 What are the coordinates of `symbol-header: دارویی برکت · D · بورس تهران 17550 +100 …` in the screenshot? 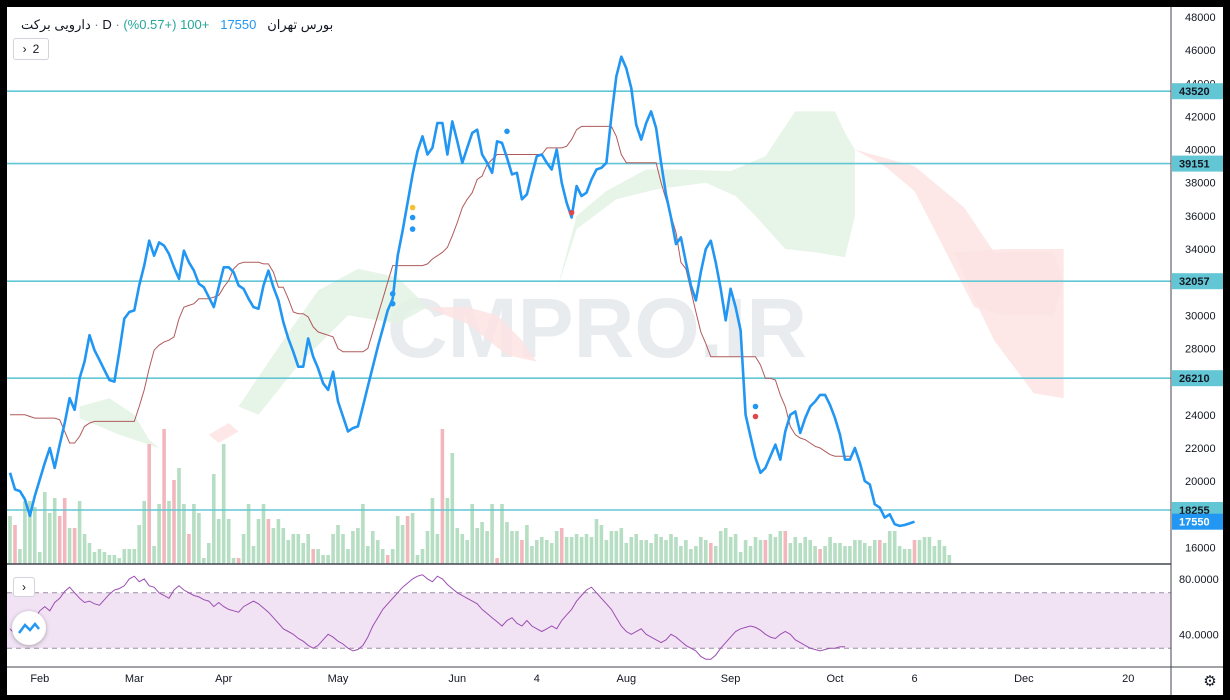 It's located at (177, 24).